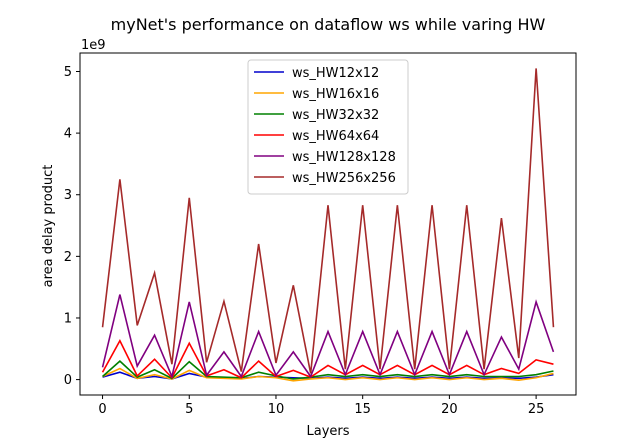 The width and height of the screenshot is (640, 443). I want to click on series-line-ws_HW32x32, so click(328, 370).